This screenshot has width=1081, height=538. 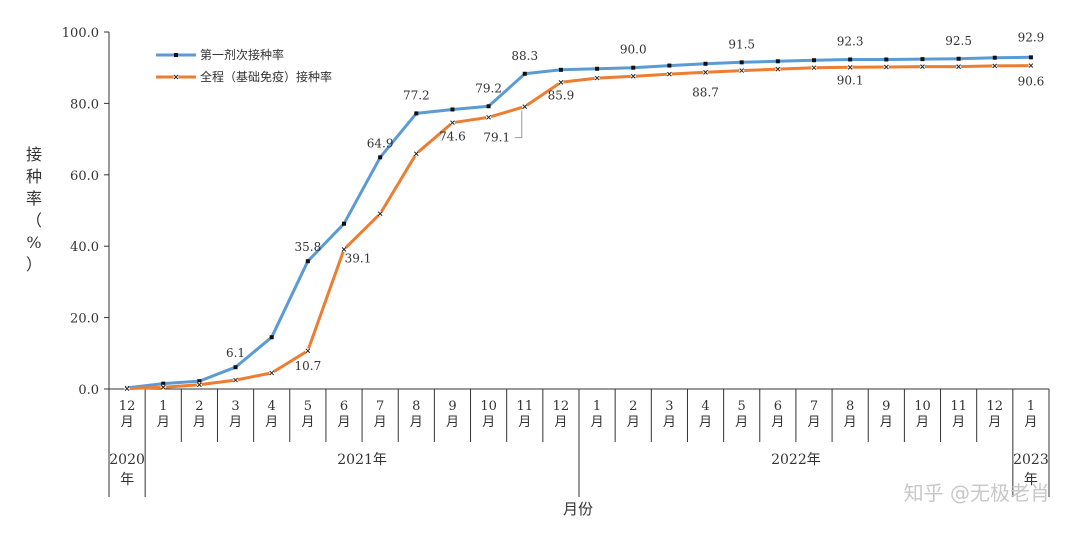 I want to click on x-axis-label: 月份, so click(x=578, y=509).